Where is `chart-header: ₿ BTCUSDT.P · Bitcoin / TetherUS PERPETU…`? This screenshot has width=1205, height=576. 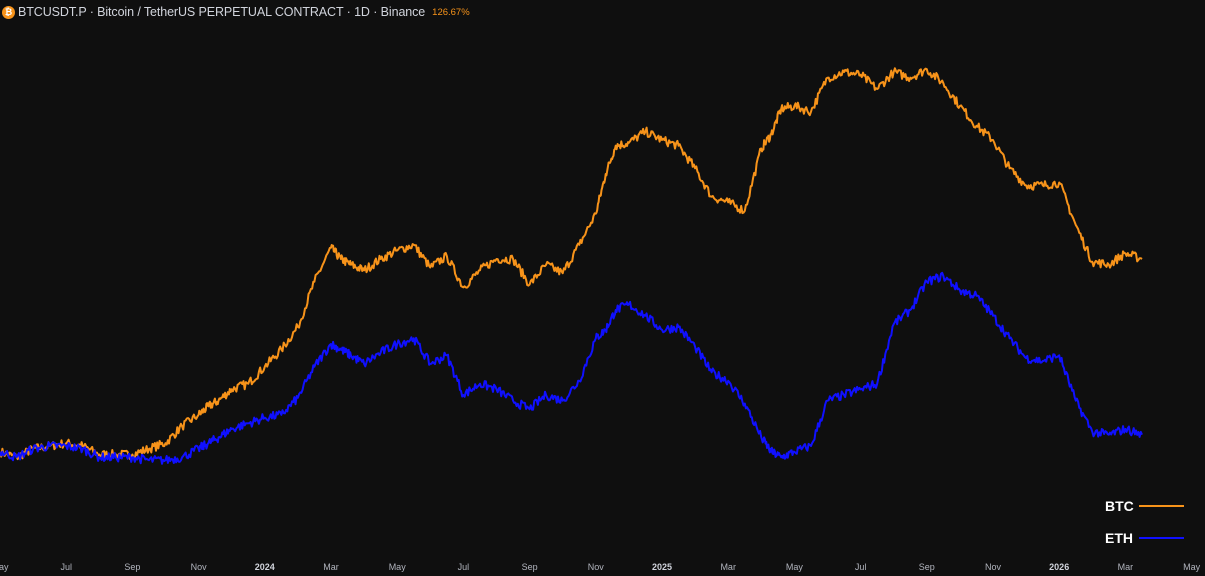 chart-header: ₿ BTCUSDT.P · Bitcoin / TetherUS PERPETU… is located at coordinates (236, 12).